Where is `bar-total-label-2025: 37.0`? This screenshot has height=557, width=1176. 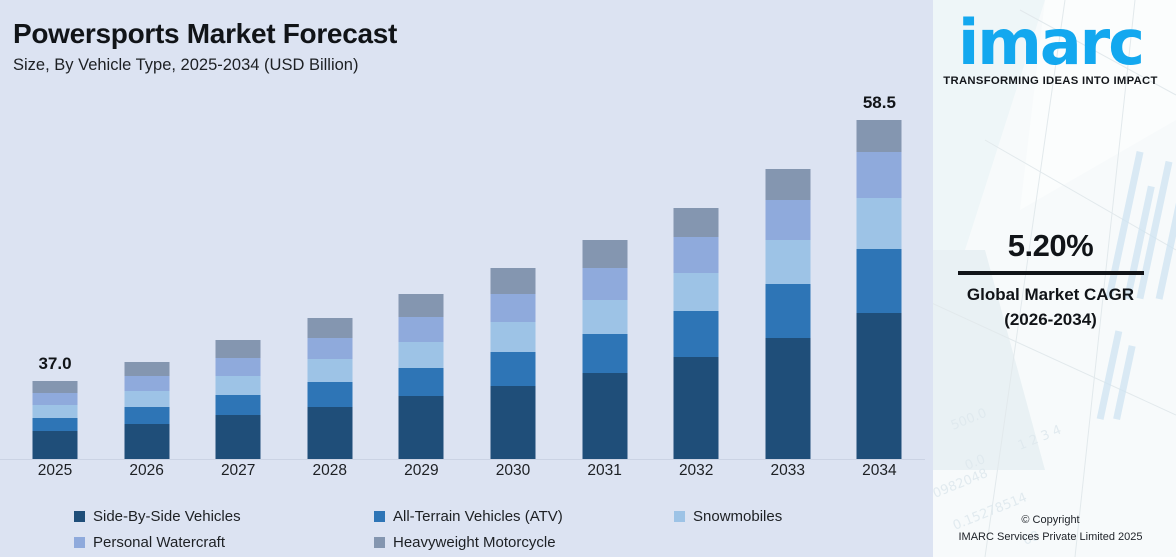 bar-total-label-2025: 37.0 is located at coordinates (55, 364).